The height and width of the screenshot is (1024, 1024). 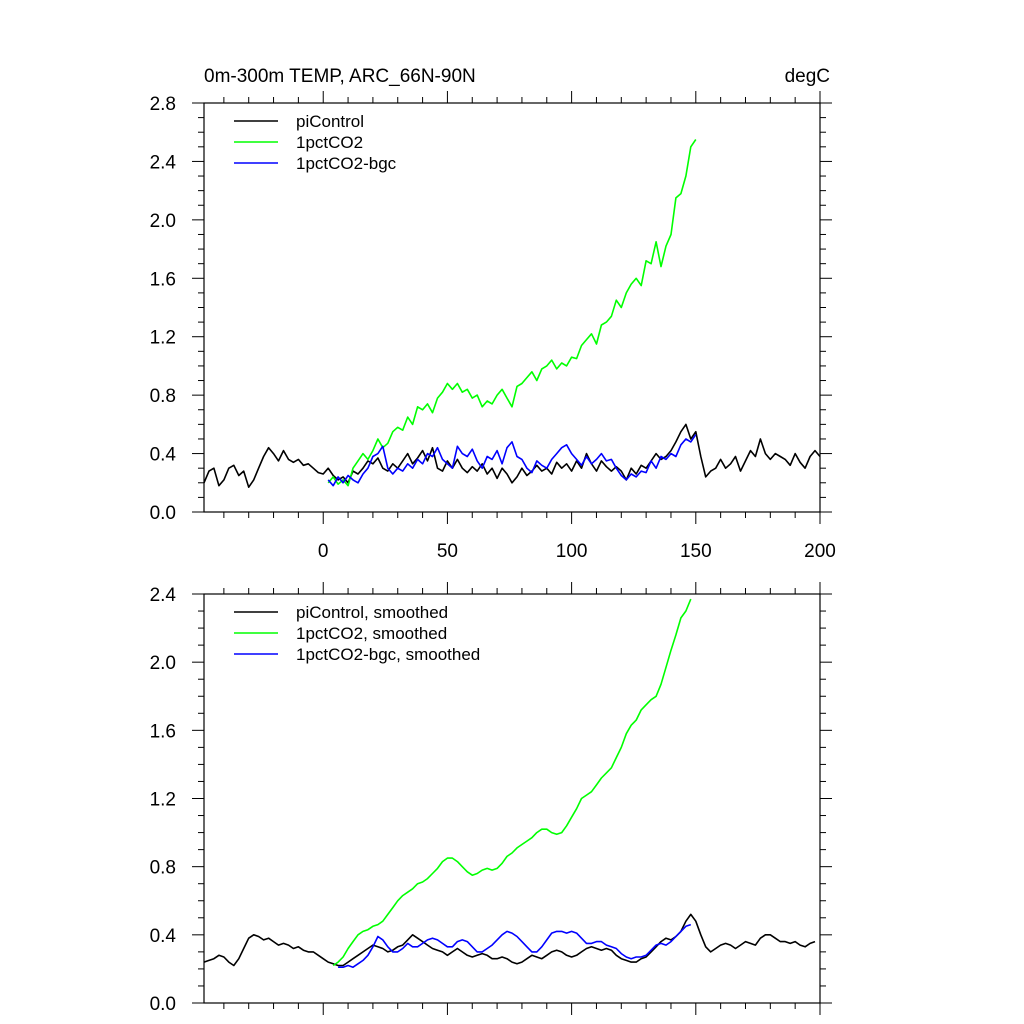 What do you see at coordinates (372, 612) in the screenshot?
I see `bottom-legend-label-picontrol-smoothed: piControl, smoothed` at bounding box center [372, 612].